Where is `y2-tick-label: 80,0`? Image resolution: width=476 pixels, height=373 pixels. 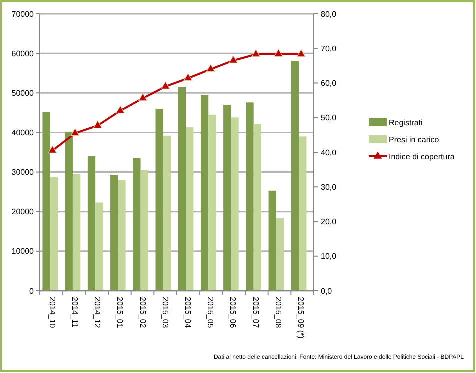 y2-tick-label: 80,0 is located at coordinates (329, 14).